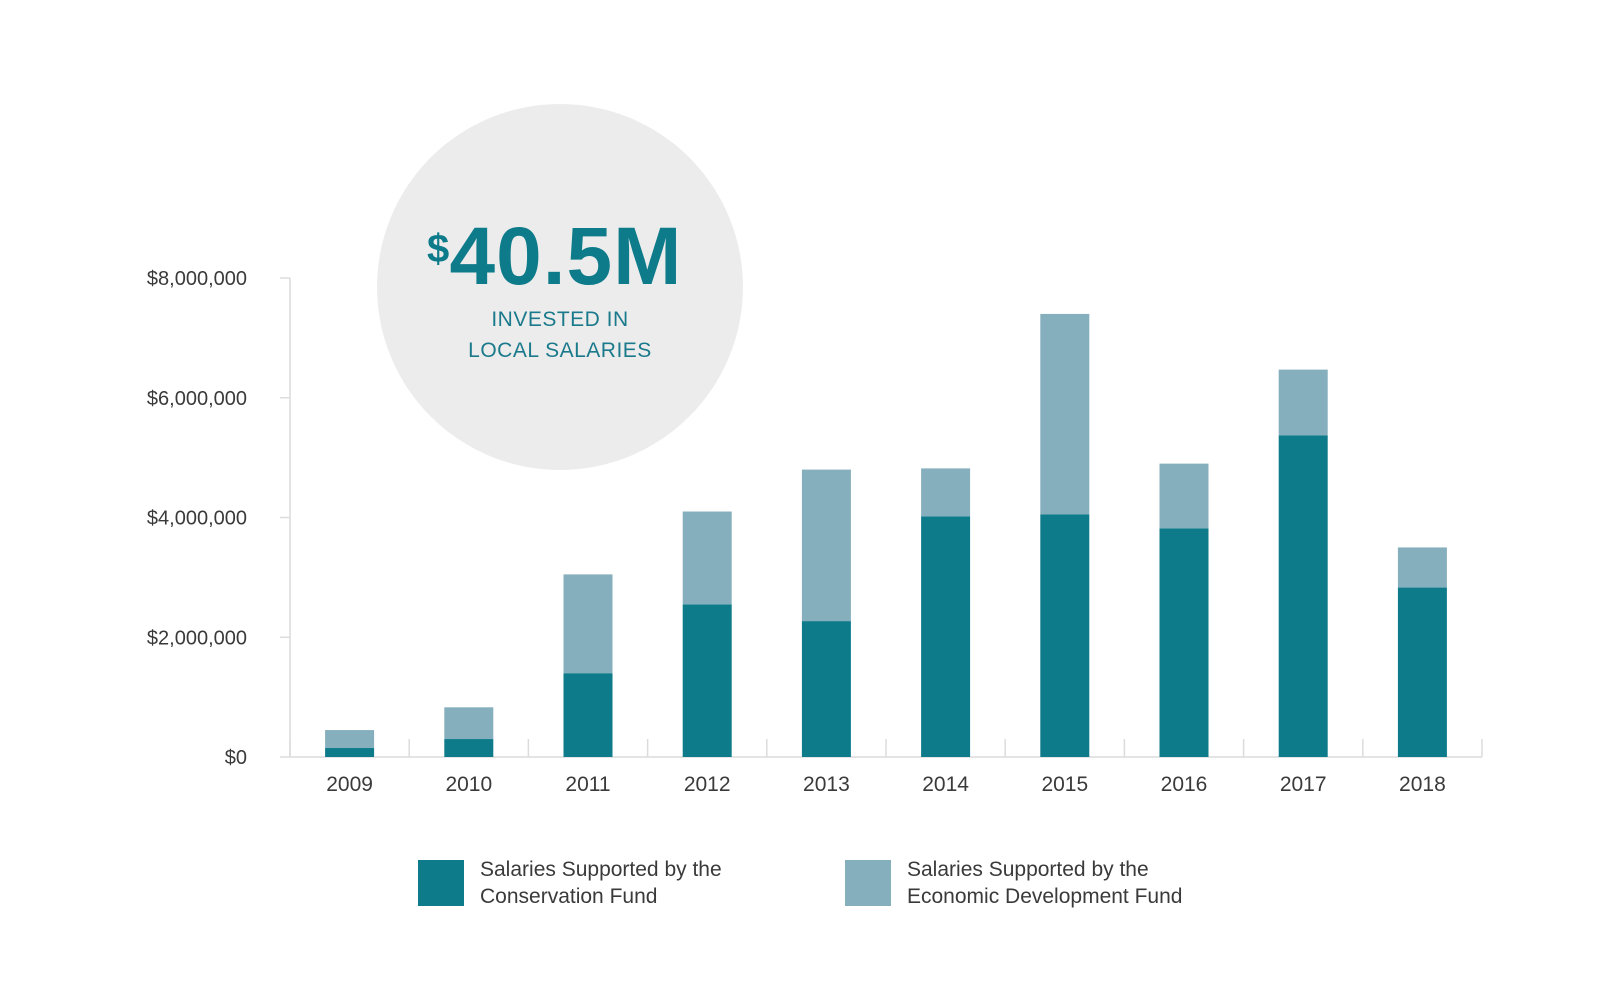  What do you see at coordinates (438, 249) in the screenshot?
I see `callout-currency: $` at bounding box center [438, 249].